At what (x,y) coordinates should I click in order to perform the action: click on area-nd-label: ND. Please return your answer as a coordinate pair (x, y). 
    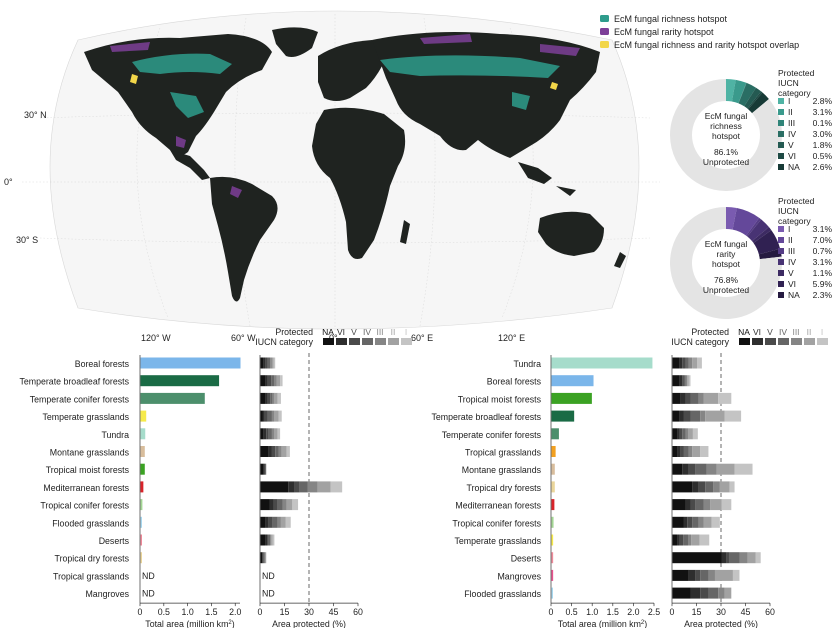
    Looking at the image, I should click on (148, 576).